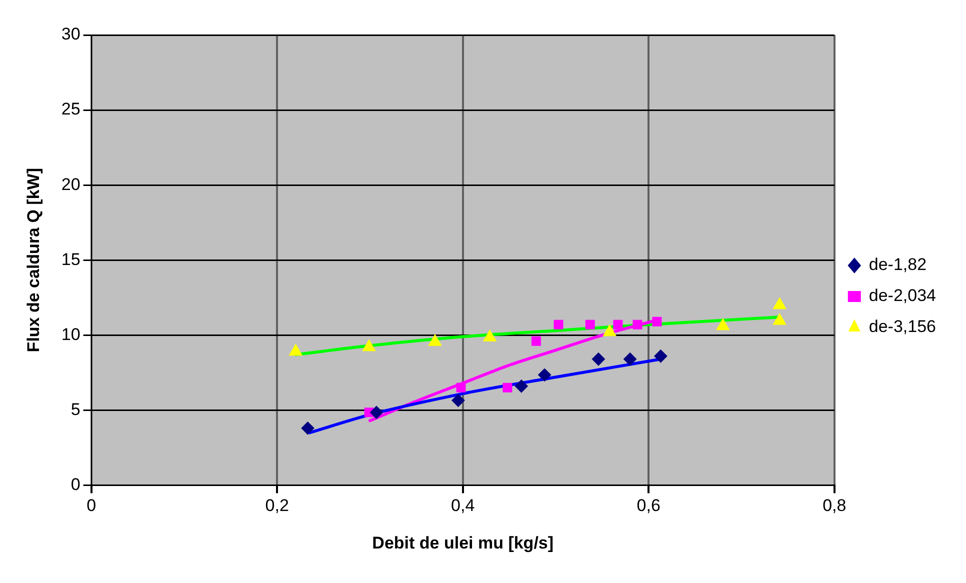 The height and width of the screenshot is (583, 966). Describe the element at coordinates (91, 506) in the screenshot. I see `x-tick-label: 0` at that location.